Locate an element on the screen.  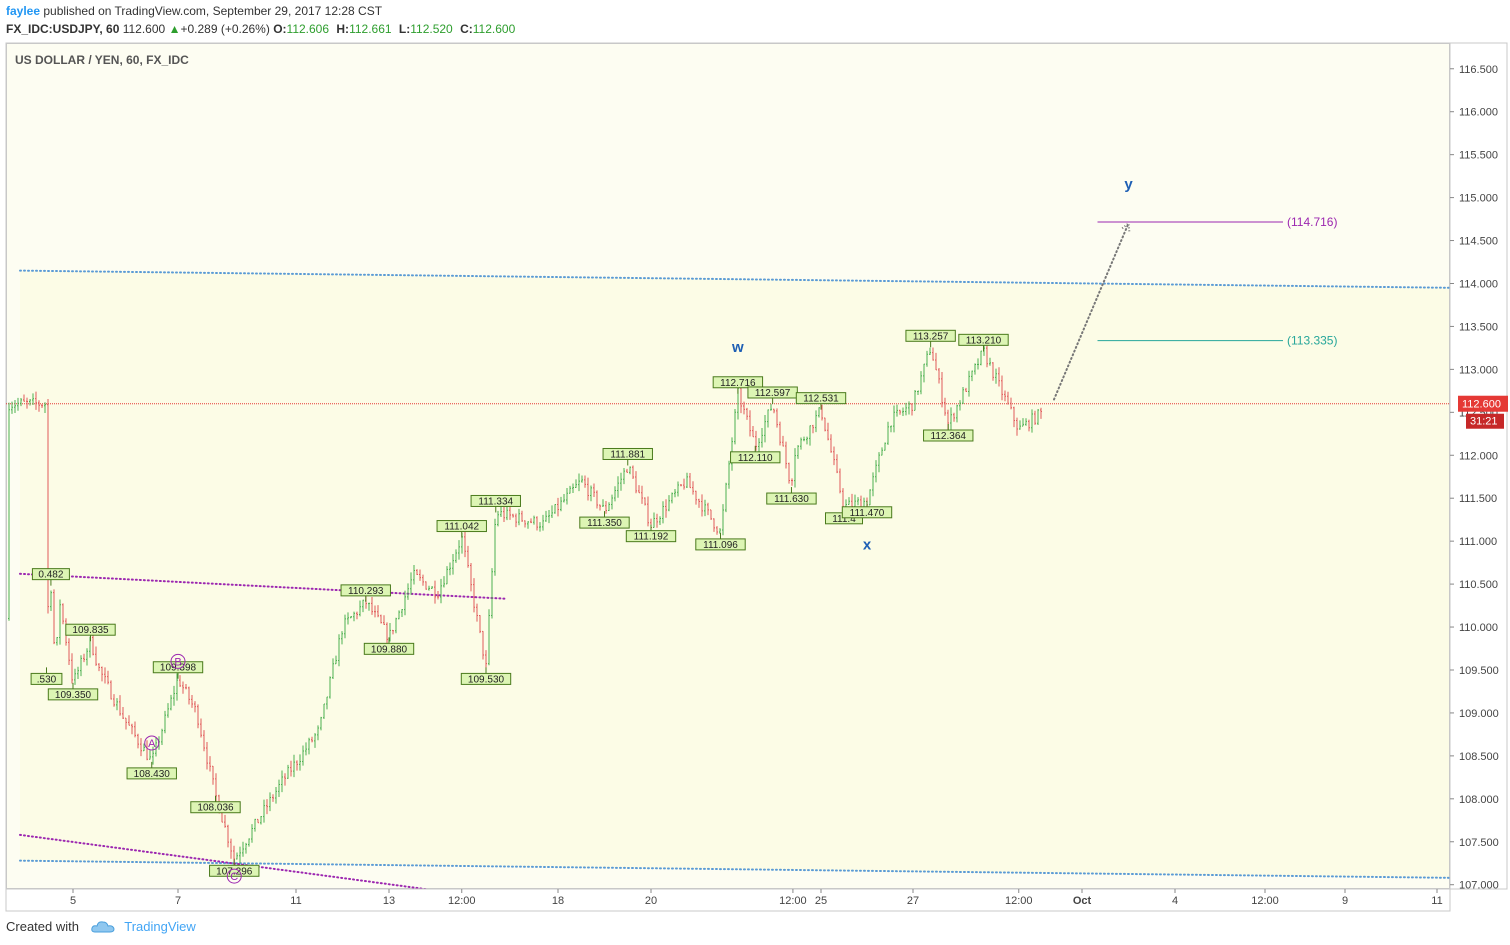
author-link: faylee is located at coordinates (23, 11).